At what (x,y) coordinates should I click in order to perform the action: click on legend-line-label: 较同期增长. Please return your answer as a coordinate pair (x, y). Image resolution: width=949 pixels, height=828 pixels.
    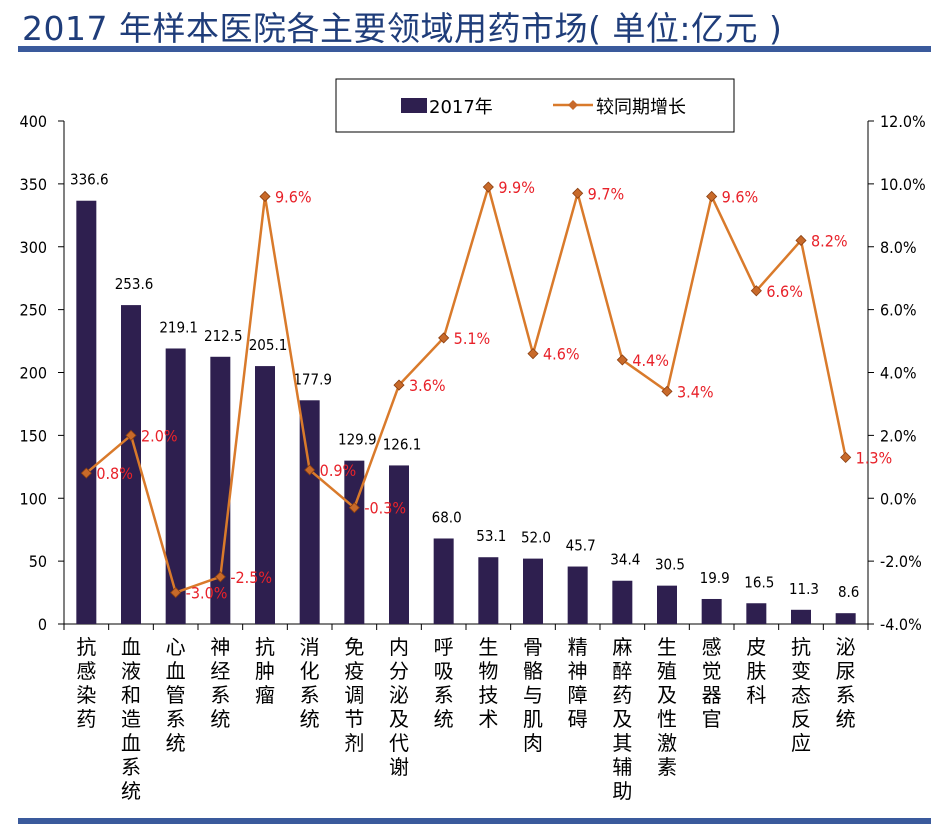
    Looking at the image, I should click on (641, 107).